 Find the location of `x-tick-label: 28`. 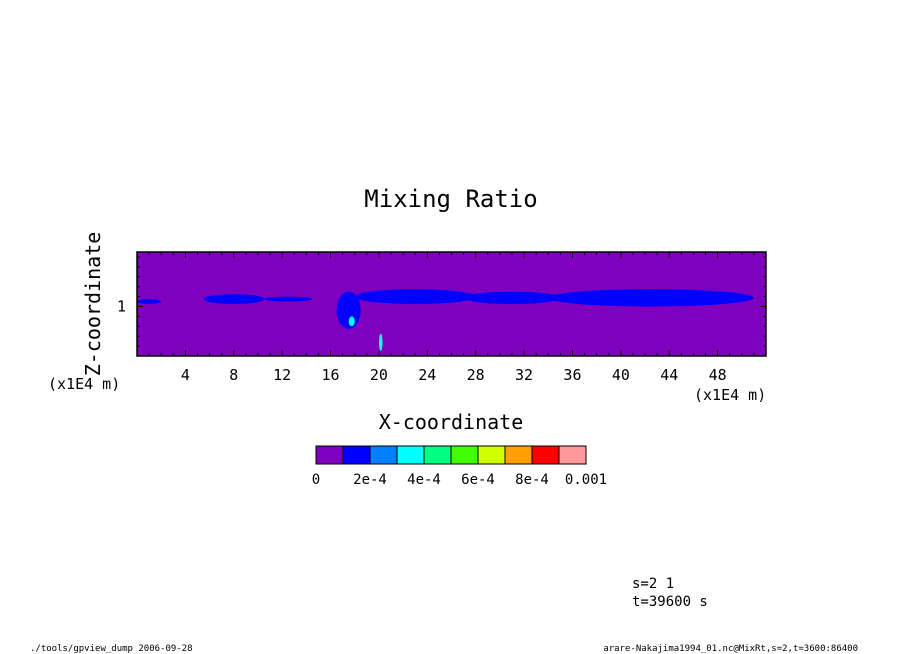

x-tick-label: 28 is located at coordinates (476, 375).